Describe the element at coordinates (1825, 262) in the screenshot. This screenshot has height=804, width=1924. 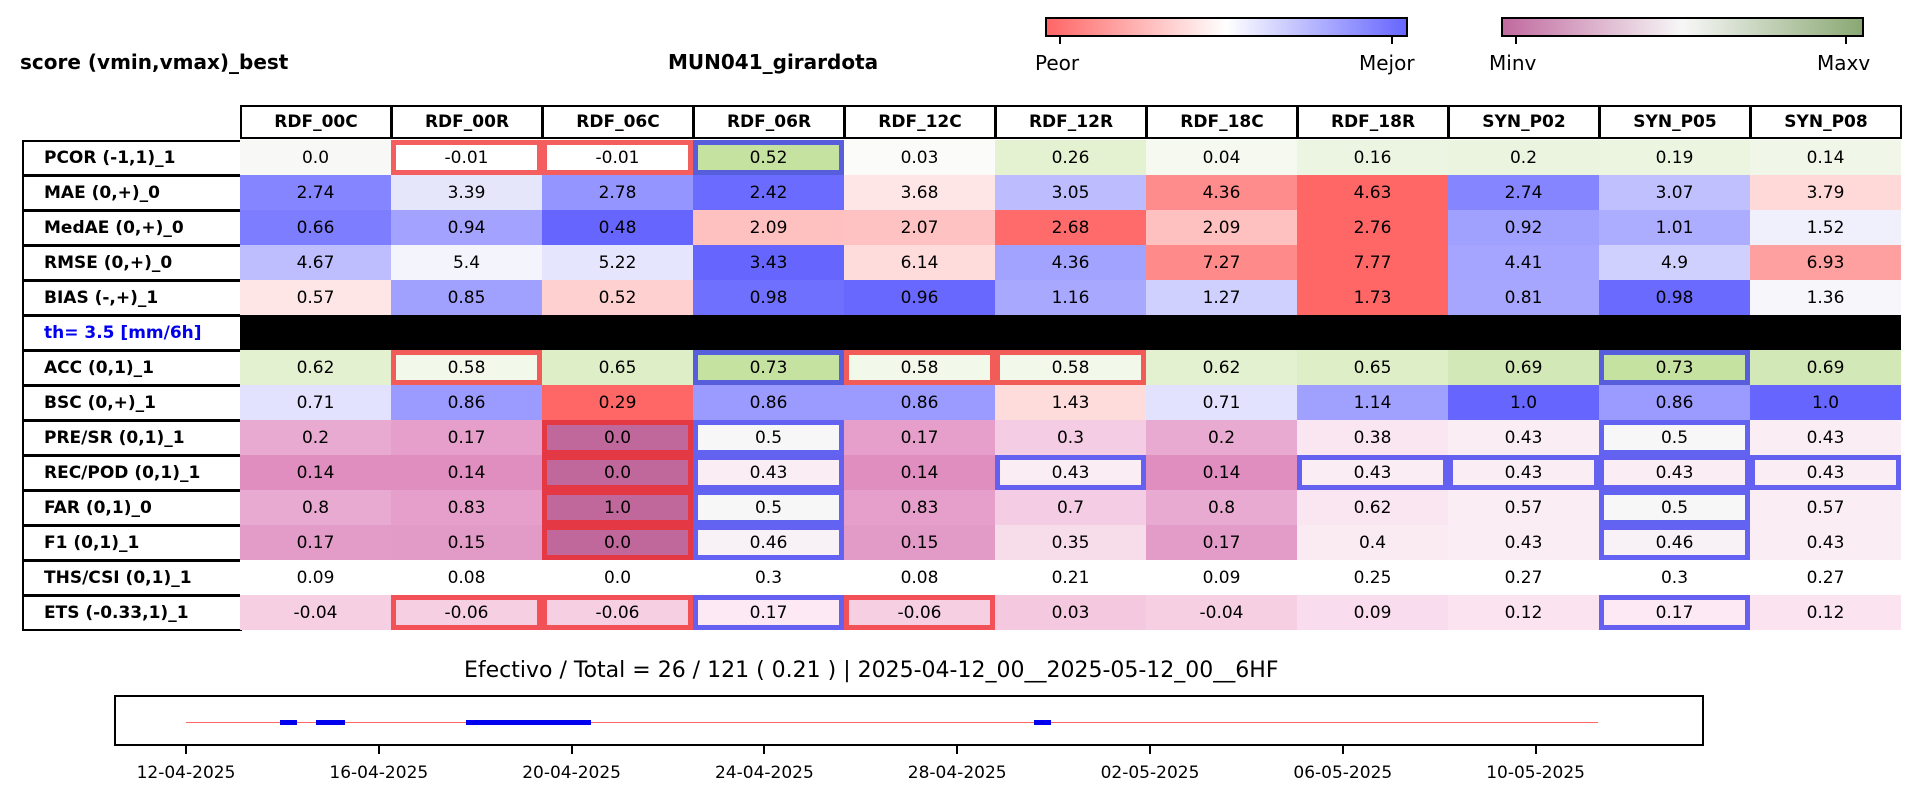
I see `heatmap-cell: 6.93` at that location.